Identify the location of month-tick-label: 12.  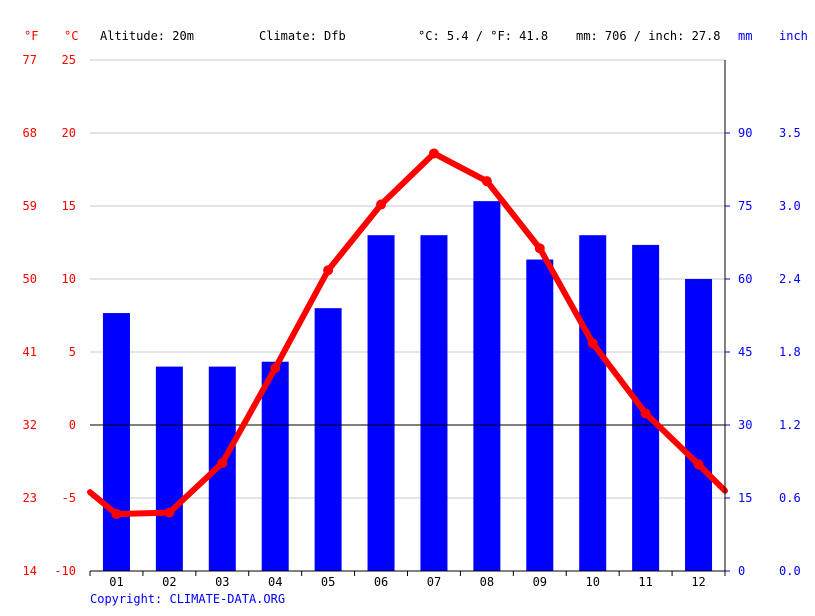
(698, 582).